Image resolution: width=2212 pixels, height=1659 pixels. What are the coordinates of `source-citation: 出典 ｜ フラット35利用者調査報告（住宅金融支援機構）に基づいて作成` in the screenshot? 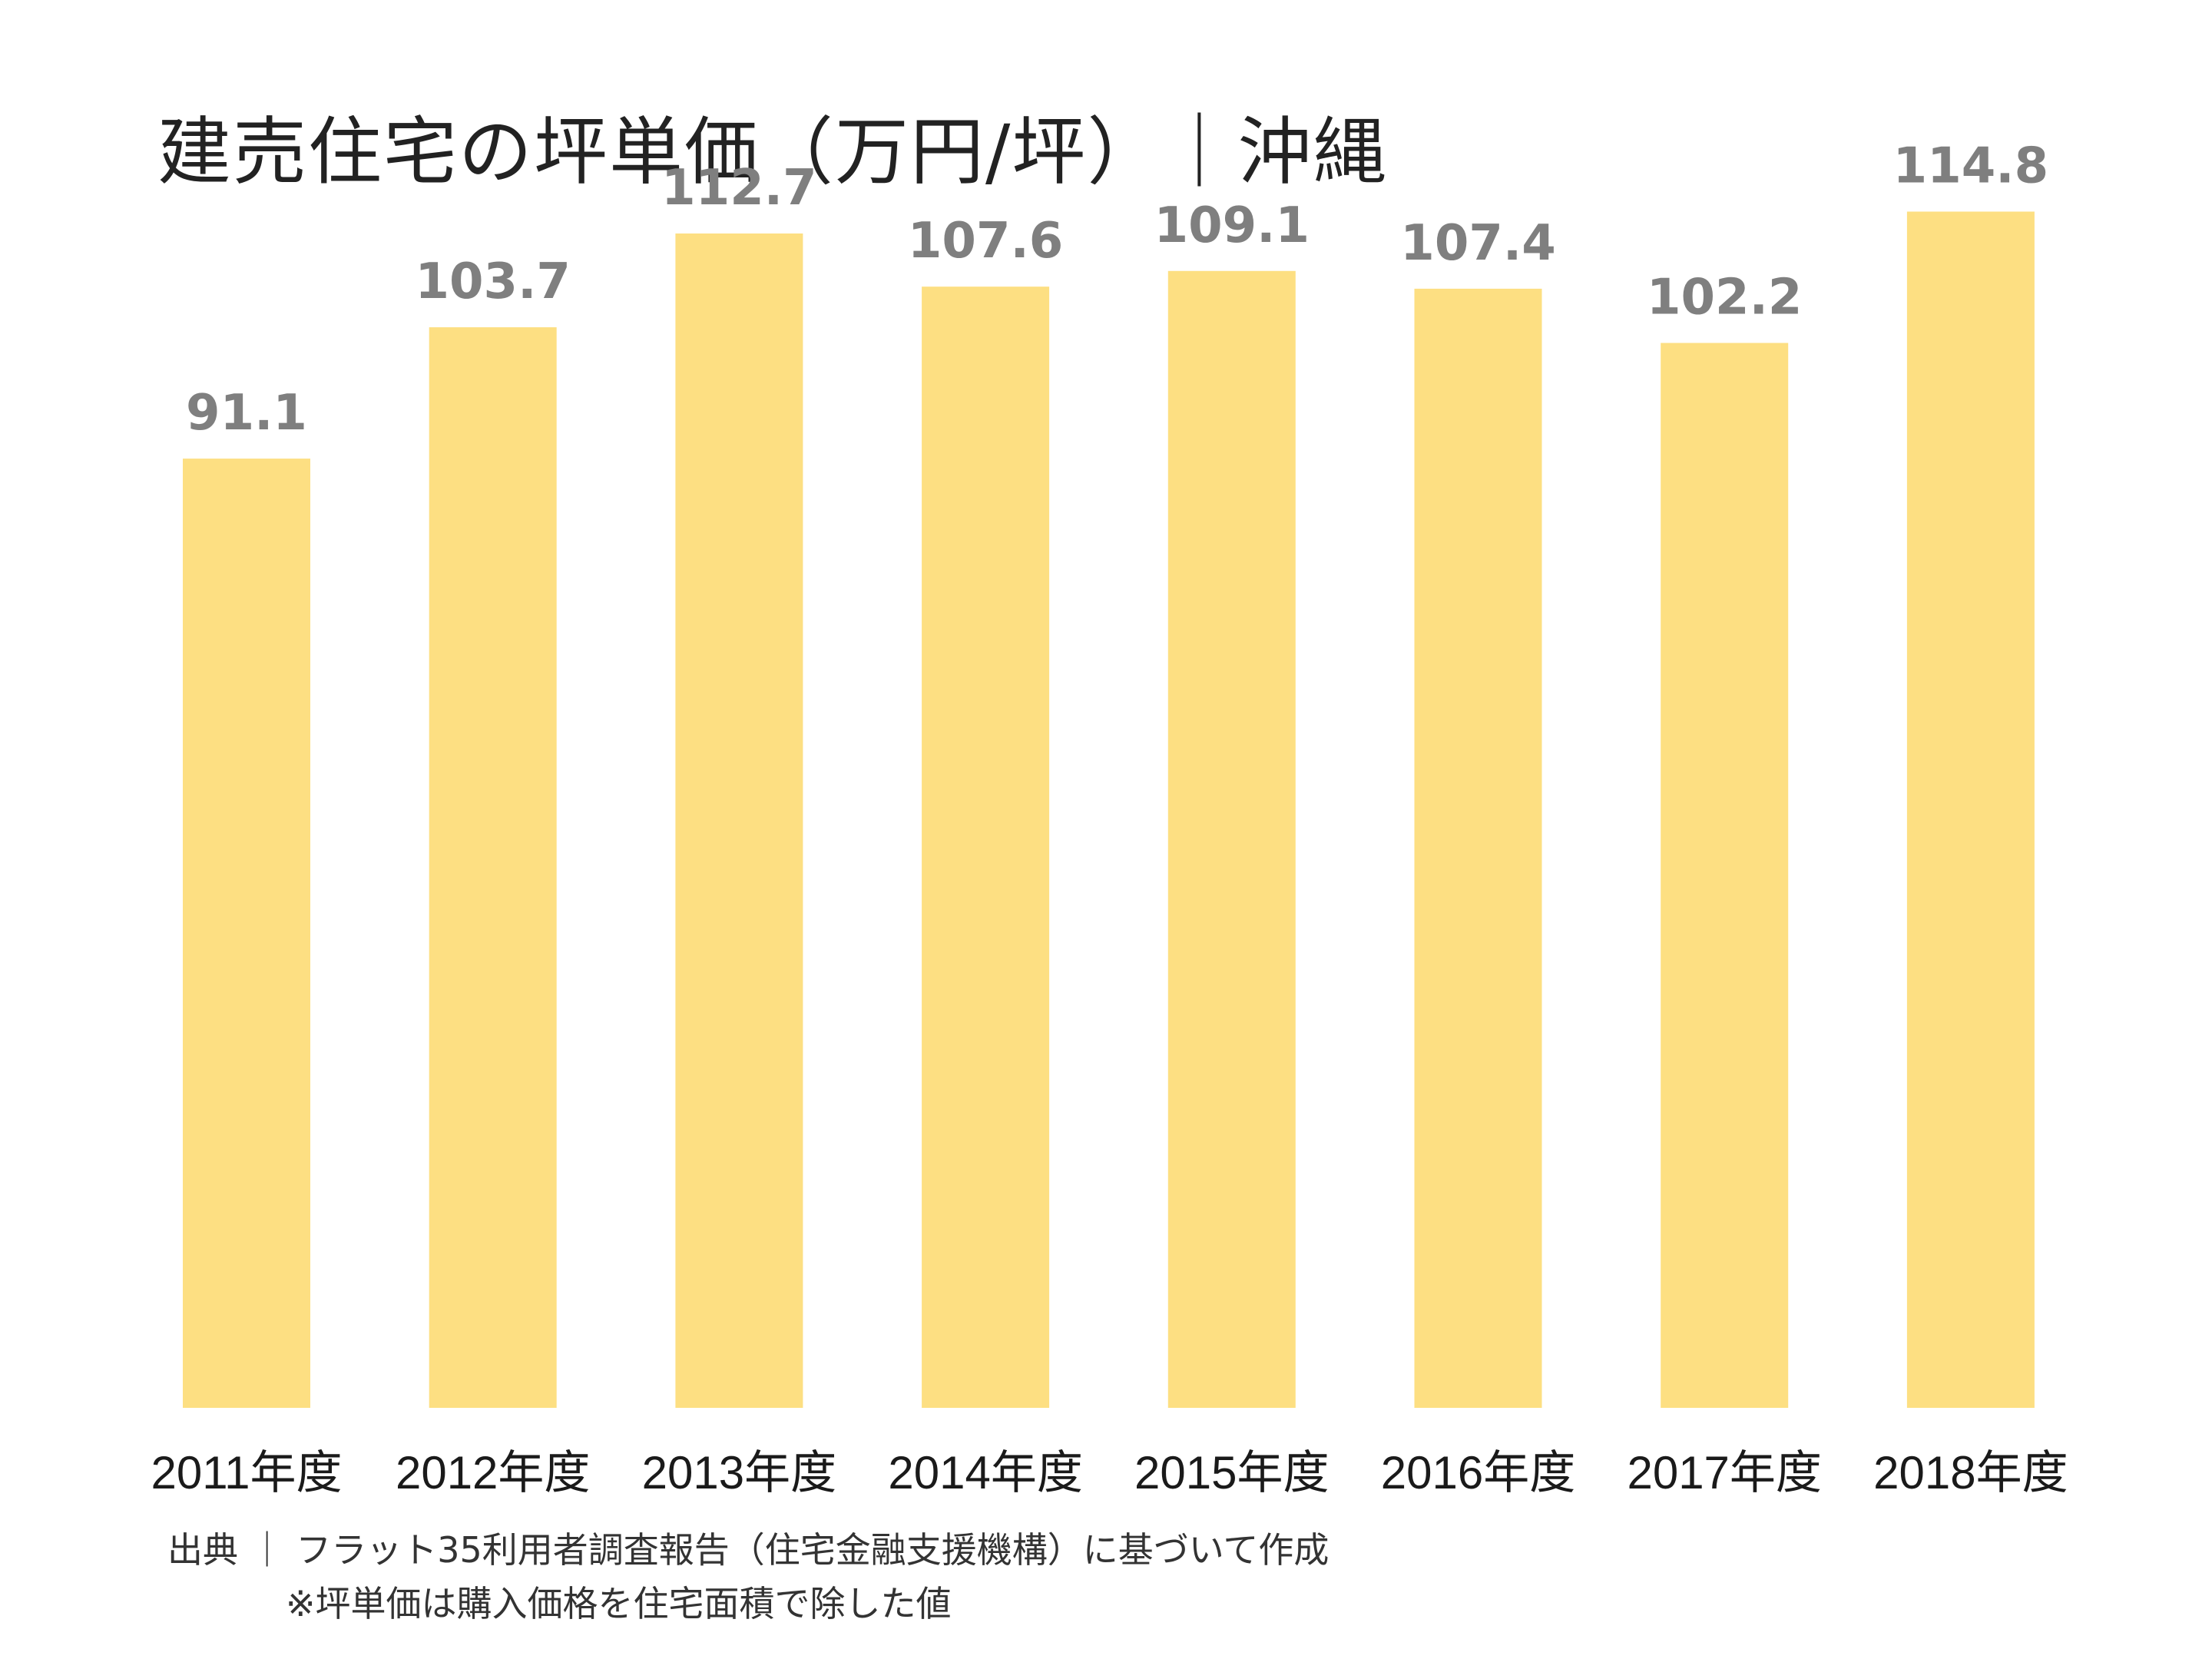 It's located at (749, 1550).